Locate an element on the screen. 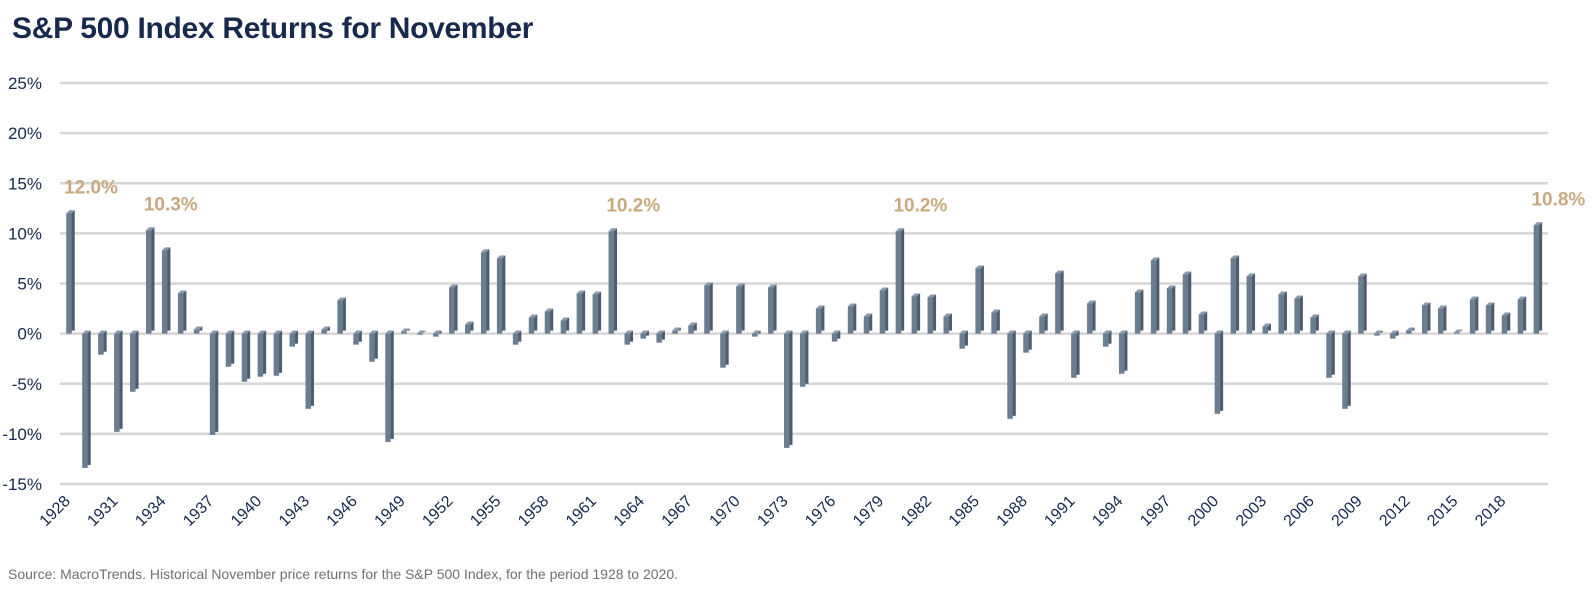 This screenshot has width=1596, height=610. bar-1949 is located at coordinates (405, 331).